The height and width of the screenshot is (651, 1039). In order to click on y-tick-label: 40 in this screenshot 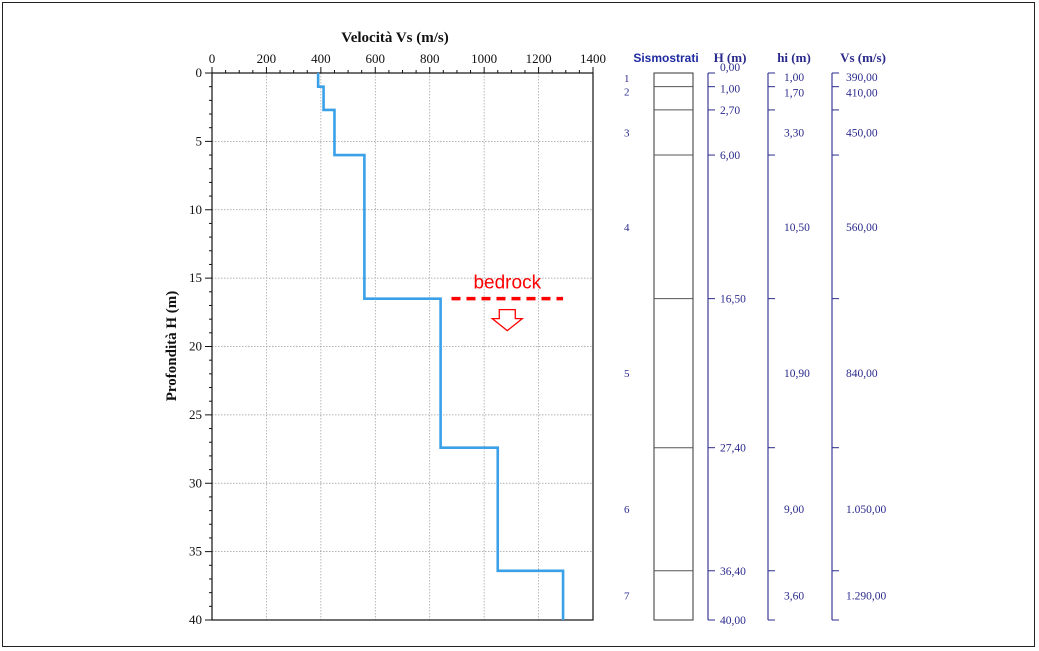, I will do `click(195, 619)`.